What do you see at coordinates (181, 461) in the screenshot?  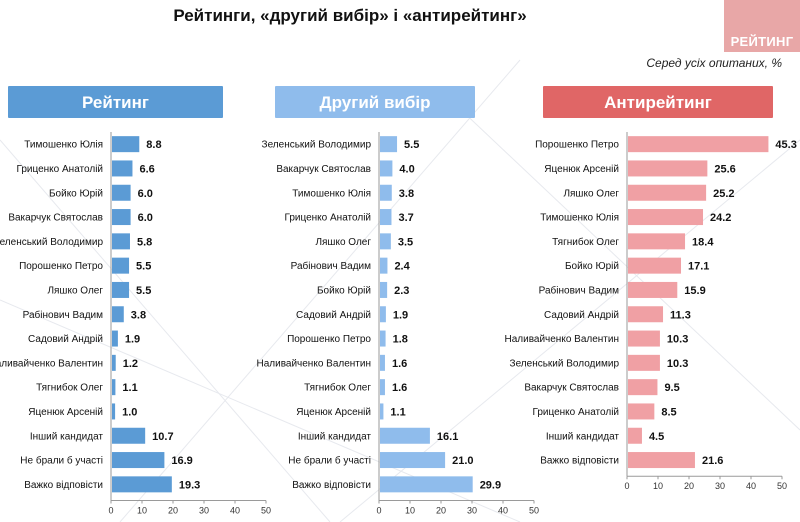 I see `value-label: 16.9` at bounding box center [181, 461].